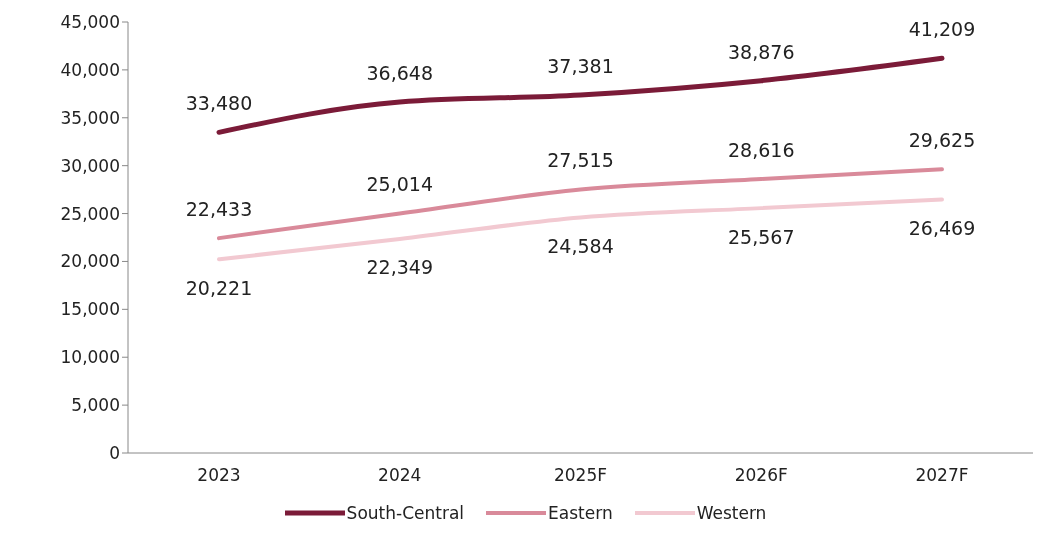 The image size is (1051, 541). Describe the element at coordinates (399, 184) in the screenshot. I see `data-label: 25,014` at that location.